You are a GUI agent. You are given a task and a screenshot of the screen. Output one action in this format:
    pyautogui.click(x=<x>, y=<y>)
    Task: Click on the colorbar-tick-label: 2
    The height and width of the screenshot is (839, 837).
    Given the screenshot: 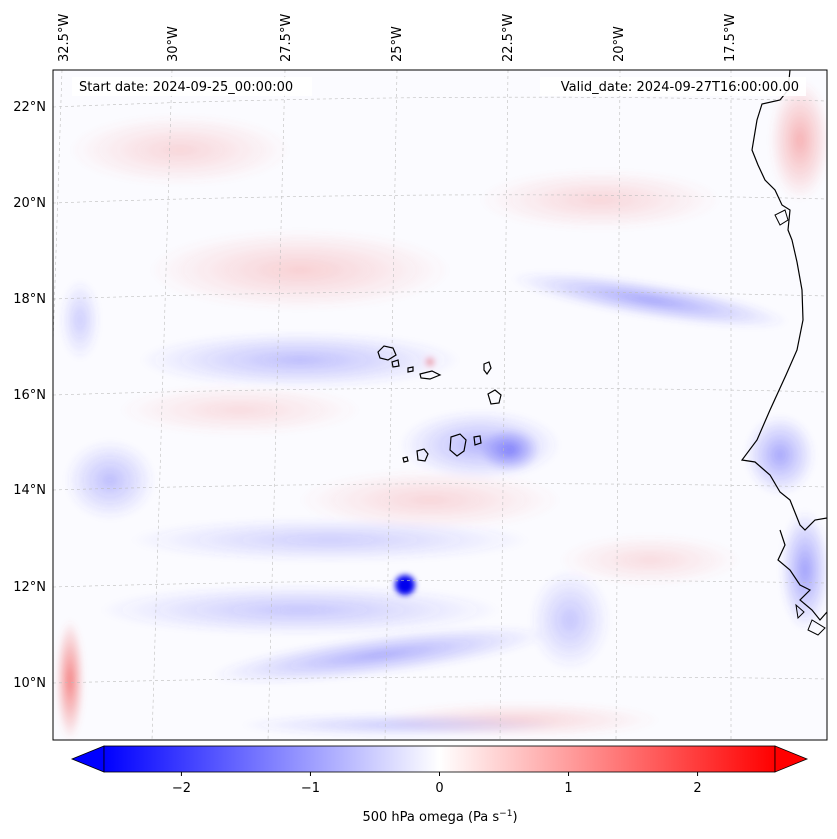 What is the action you would take?
    pyautogui.click(x=697, y=788)
    